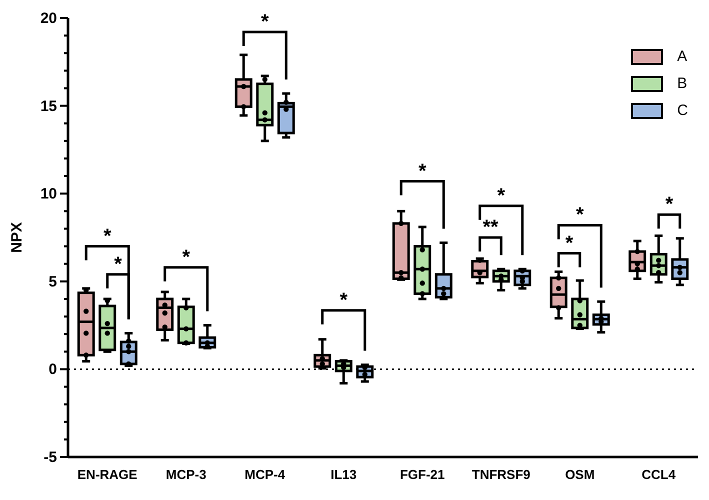 This screenshot has height=500, width=709. I want to click on y-tick-label: 5, so click(52, 281).